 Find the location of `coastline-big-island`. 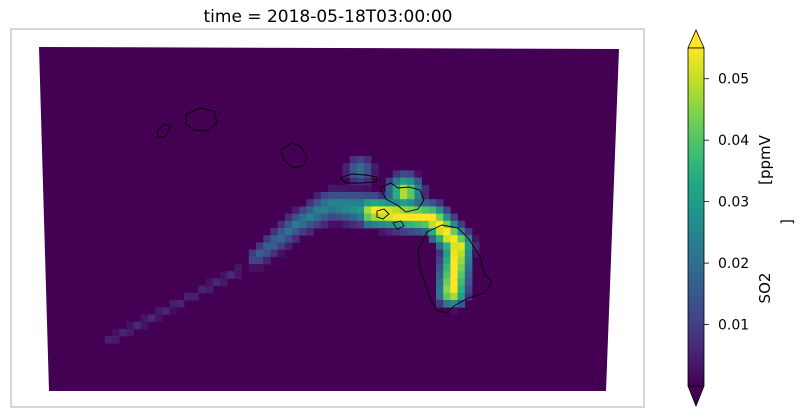

coastline-big-island is located at coordinates (455, 269).